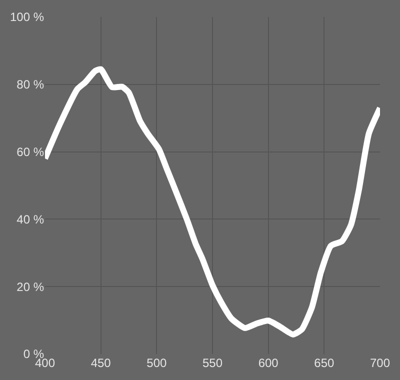 The image size is (400, 380). I want to click on x-tick-label: 450, so click(101, 363).